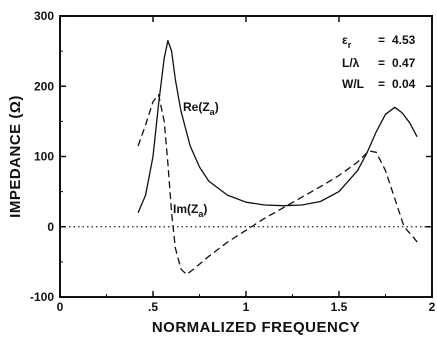 This screenshot has height=337, width=437. What do you see at coordinates (432, 307) in the screenshot?
I see `x-tick-label: 2` at bounding box center [432, 307].